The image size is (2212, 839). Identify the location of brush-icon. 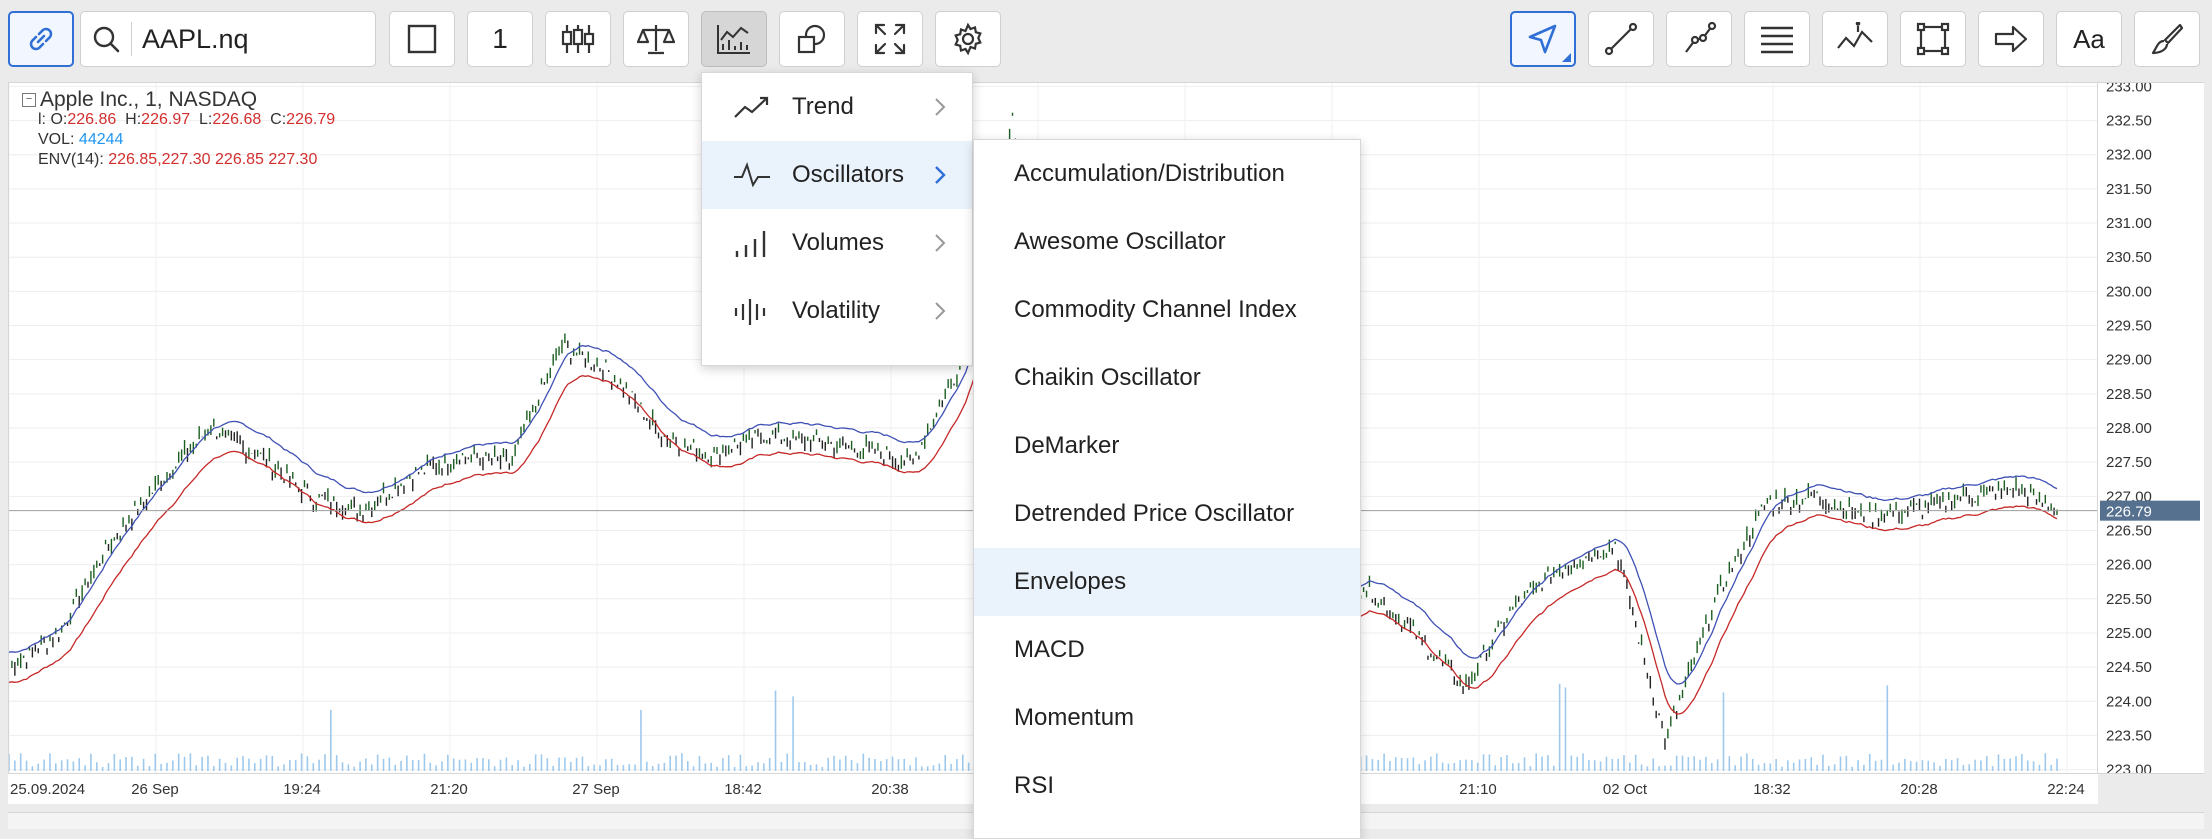
(2167, 39).